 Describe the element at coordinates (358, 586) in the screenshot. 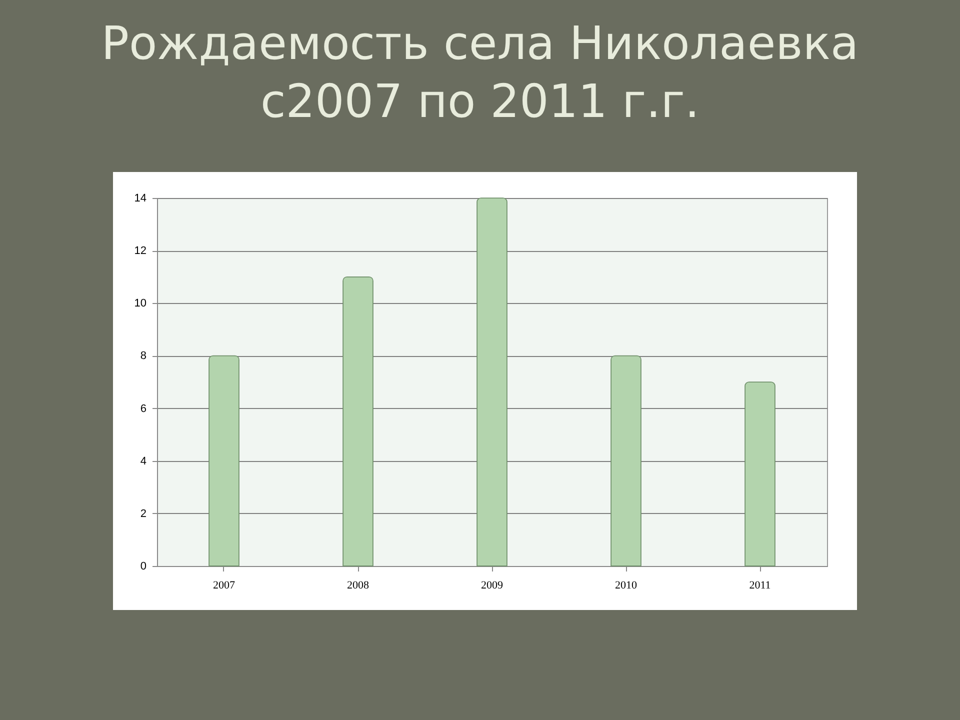

I see `x-tick-label: 2008` at that location.